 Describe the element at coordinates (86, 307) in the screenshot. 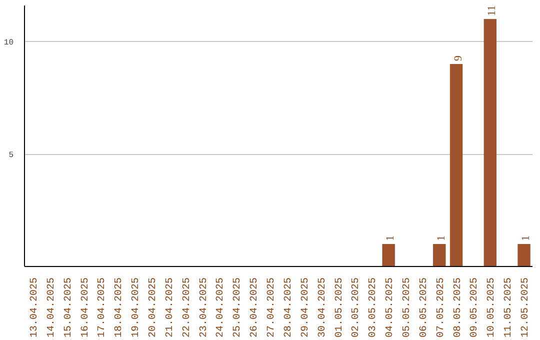

I see `x-tick-label: 16.04.2025` at that location.